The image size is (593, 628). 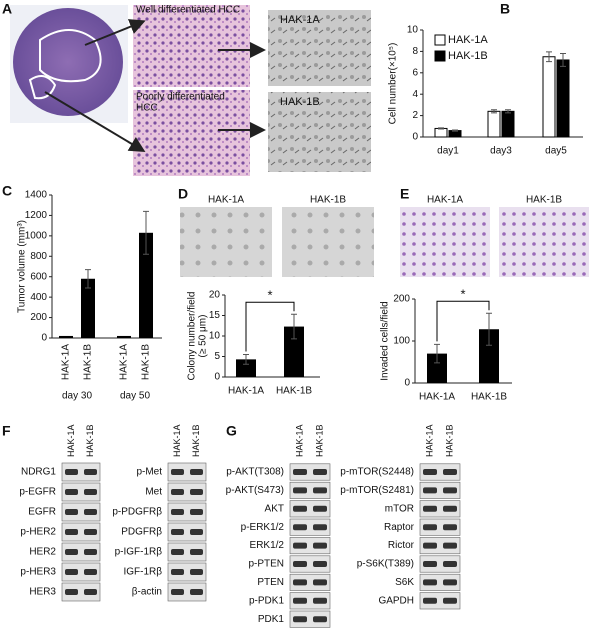 What do you see at coordinates (267, 545) in the screenshot?
I see `row-label: ERK1/2` at bounding box center [267, 545].